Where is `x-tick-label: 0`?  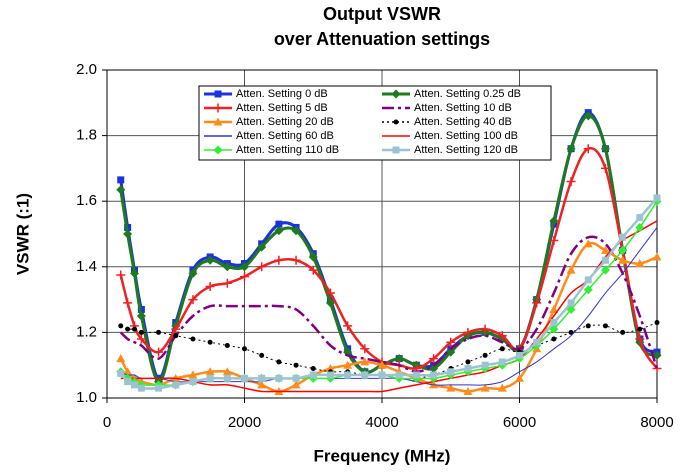 x-tick-label: 0 is located at coordinates (107, 422).